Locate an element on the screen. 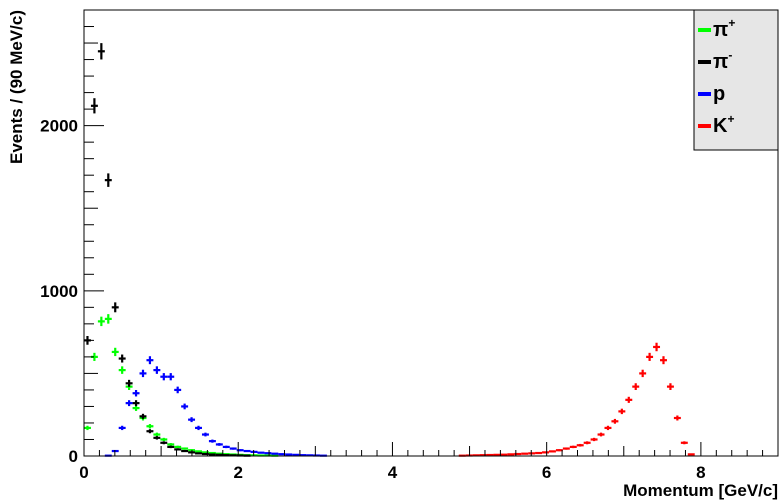  x-tick-label: 6 is located at coordinates (546, 472).